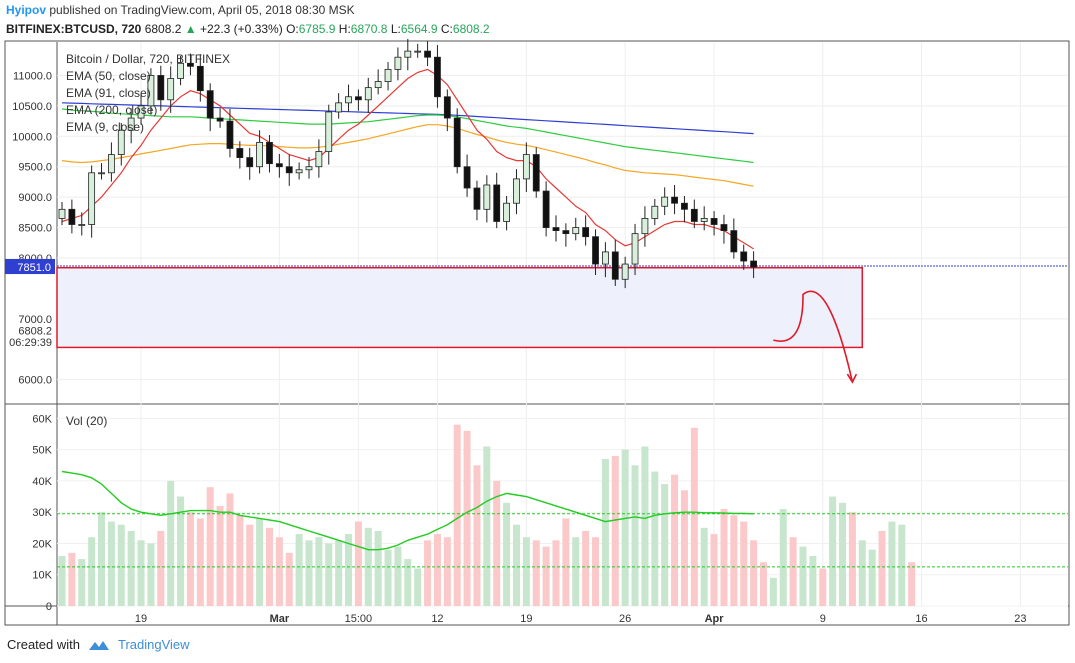 The image size is (1075, 663). Describe the element at coordinates (190, 29) in the screenshot. I see `change-arrow-icon: ▲` at that location.